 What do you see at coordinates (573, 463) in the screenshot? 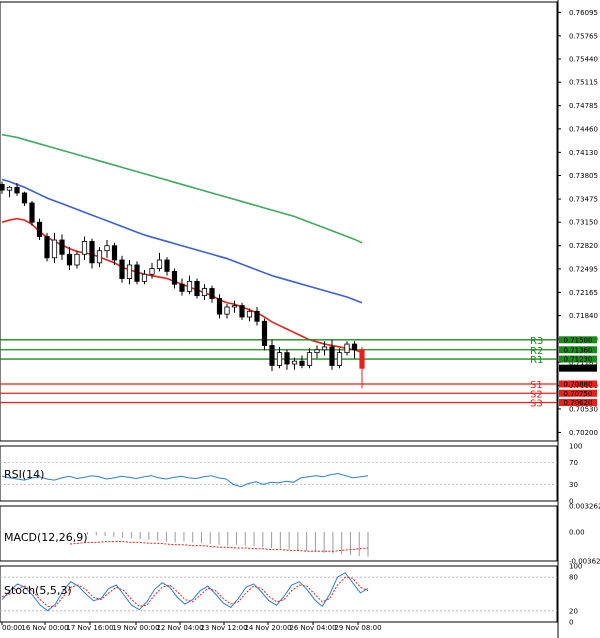
I see `rsi-y-tick-label: 70` at bounding box center [573, 463].